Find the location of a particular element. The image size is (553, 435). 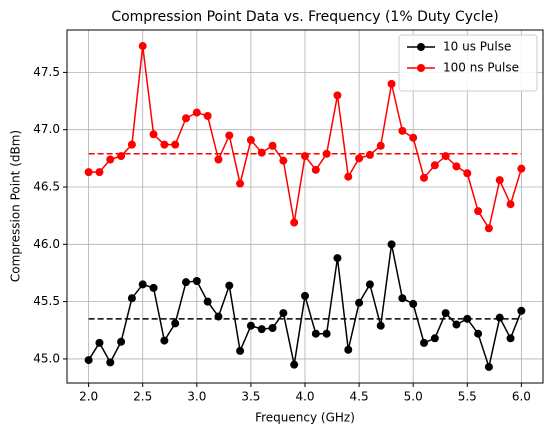

x-tick-label: 4.0 is located at coordinates (304, 397).